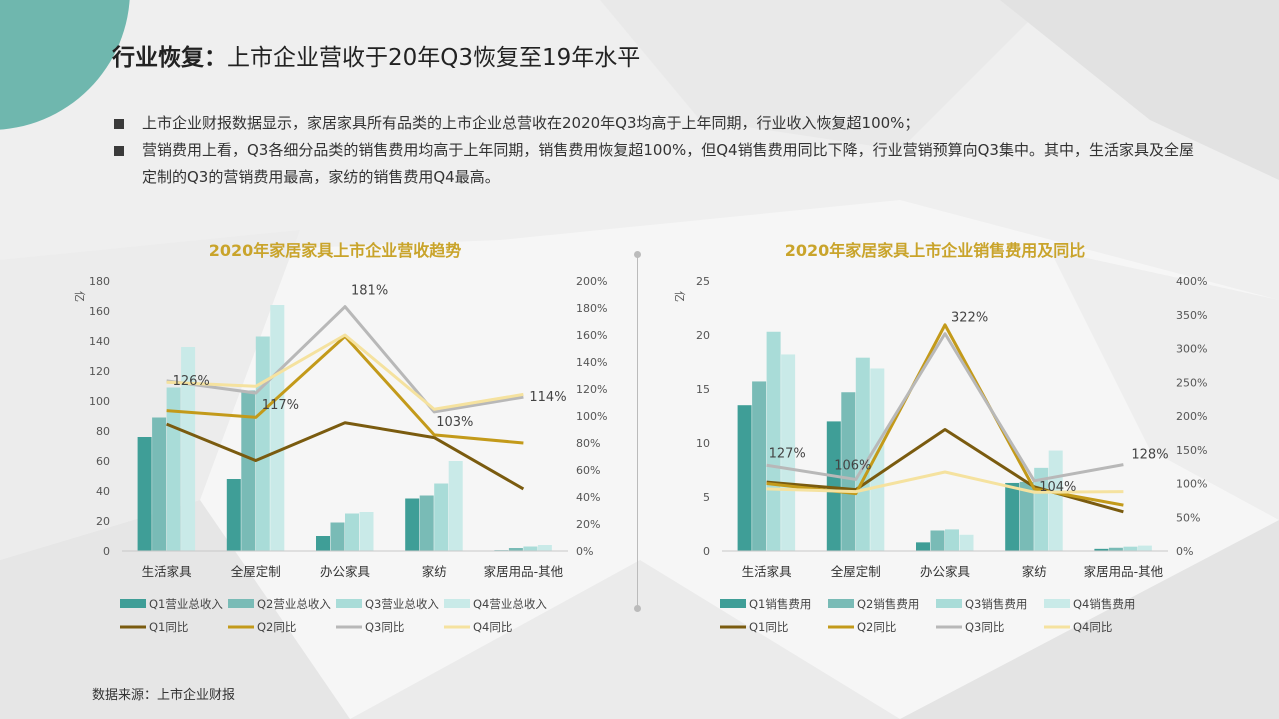 This screenshot has height=719, width=1279. I want to click on y-tick-label: 160, so click(99, 311).